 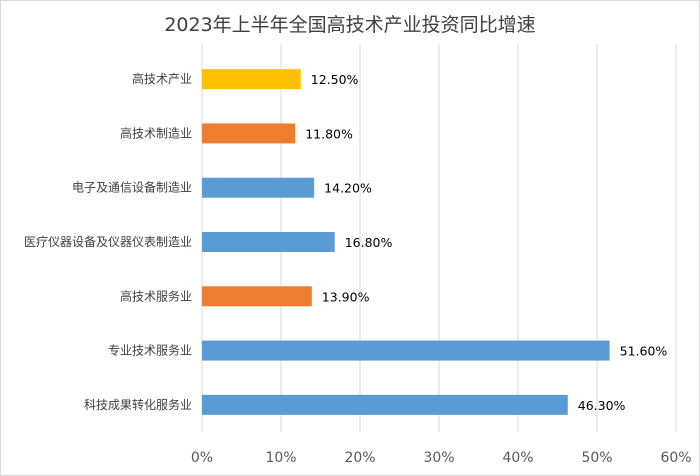 What do you see at coordinates (350, 25) in the screenshot?
I see `chart-title: 2023年上半年全国高技术产业投资同比增速` at bounding box center [350, 25].